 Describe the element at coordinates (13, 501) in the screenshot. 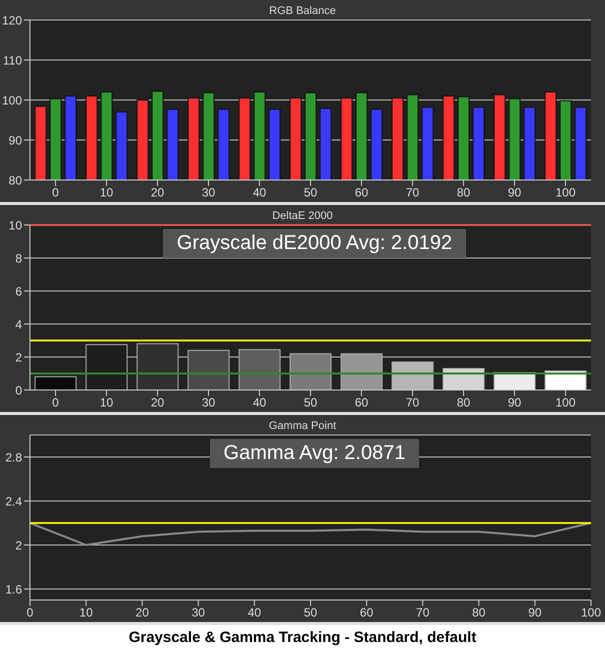

I see `y-tick-label: 2.4` at that location.